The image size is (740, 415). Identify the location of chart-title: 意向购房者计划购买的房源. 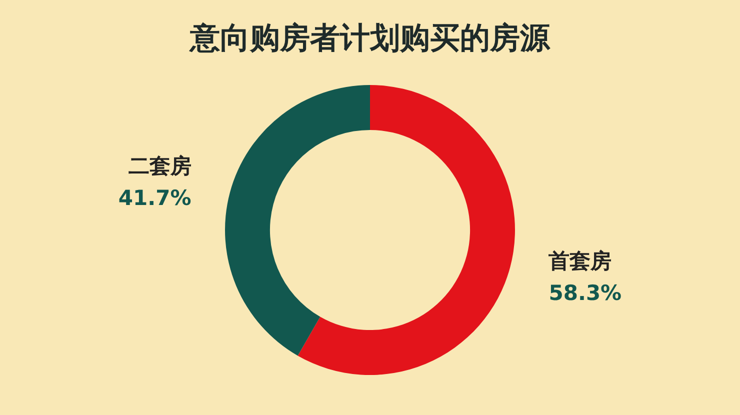
(370, 39).